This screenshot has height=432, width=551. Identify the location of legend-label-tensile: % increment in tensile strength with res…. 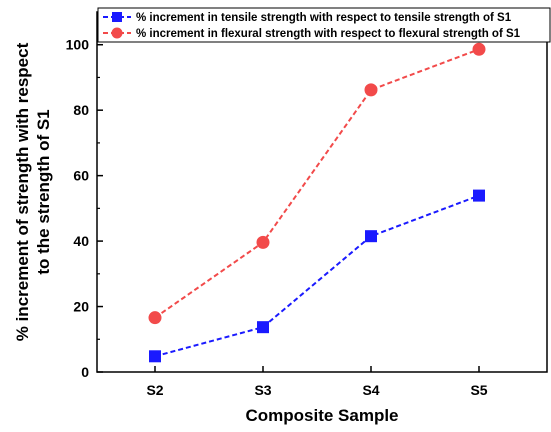
(324, 18).